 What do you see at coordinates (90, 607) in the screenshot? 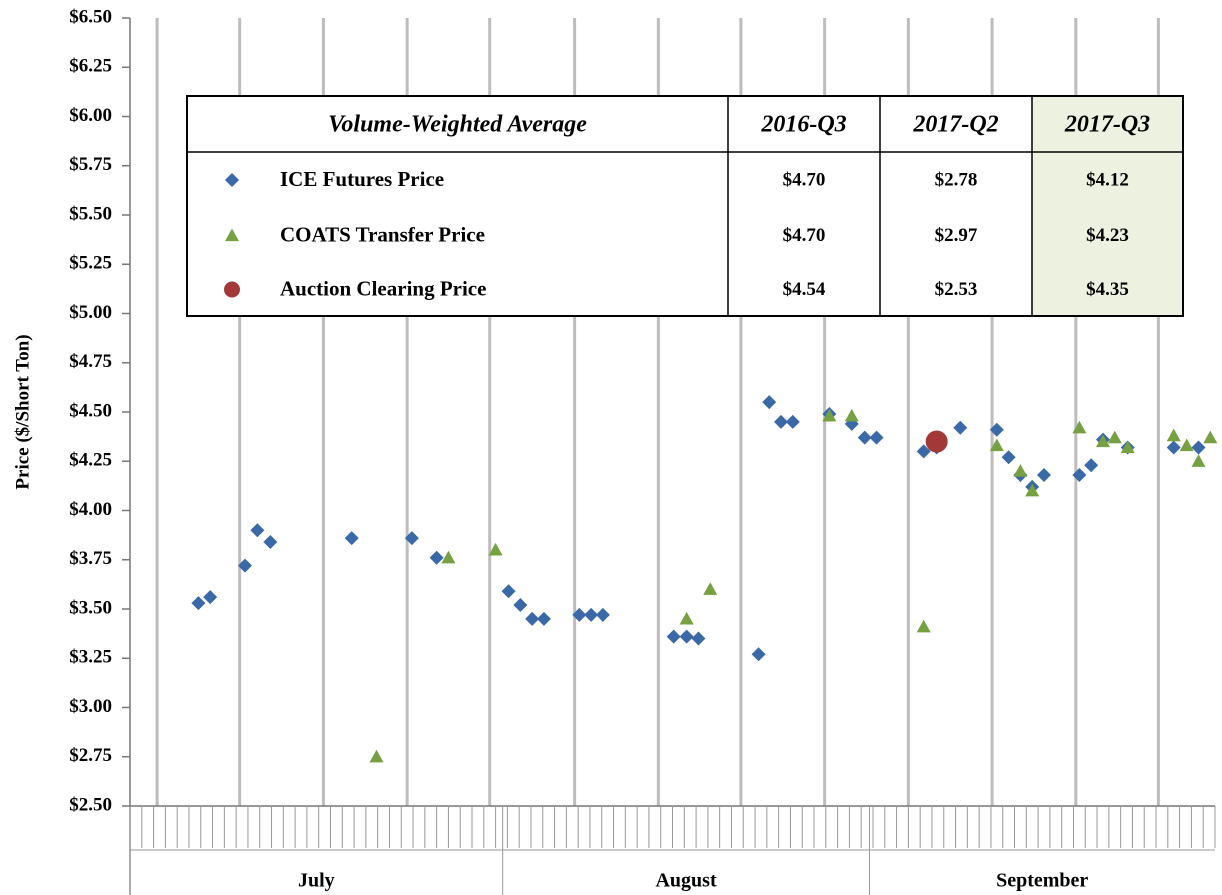
I see `y-tick-label: $3.50` at bounding box center [90, 607].